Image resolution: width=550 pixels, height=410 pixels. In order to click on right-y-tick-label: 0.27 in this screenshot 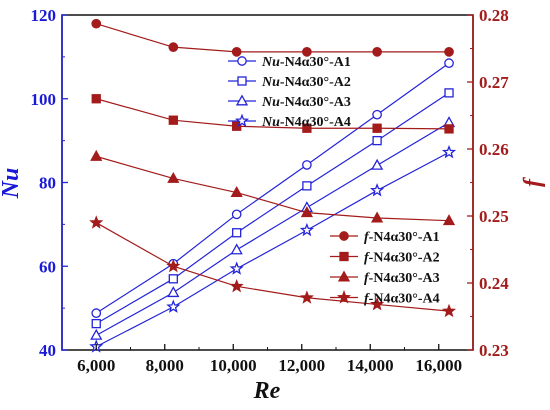, I will do `click(494, 82)`.